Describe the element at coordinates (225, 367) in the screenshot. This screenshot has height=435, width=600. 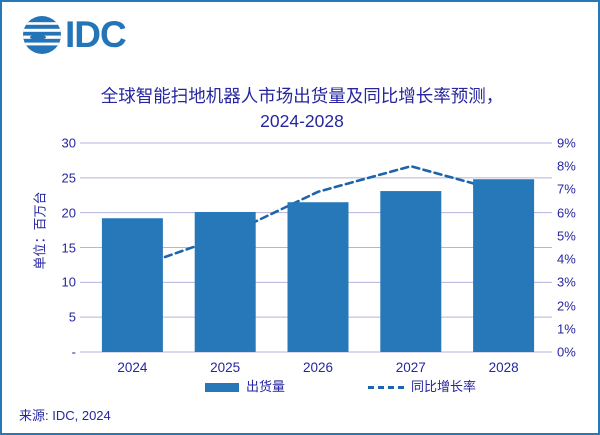
I see `x-axis-label-2025: 2025` at that location.